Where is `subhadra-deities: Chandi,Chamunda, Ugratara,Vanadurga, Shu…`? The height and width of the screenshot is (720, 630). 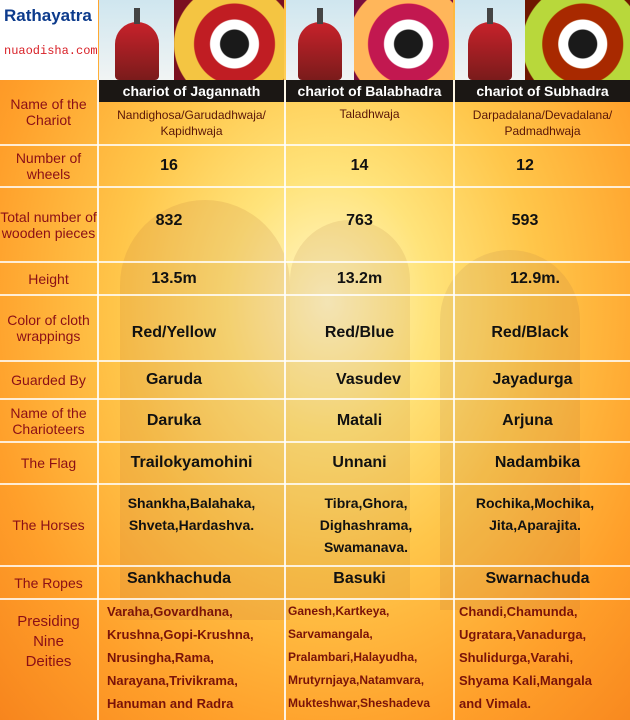 subhadra-deities: Chandi,Chamunda, Ugratara,Vanadurga, Shu… is located at coordinates (525, 657).